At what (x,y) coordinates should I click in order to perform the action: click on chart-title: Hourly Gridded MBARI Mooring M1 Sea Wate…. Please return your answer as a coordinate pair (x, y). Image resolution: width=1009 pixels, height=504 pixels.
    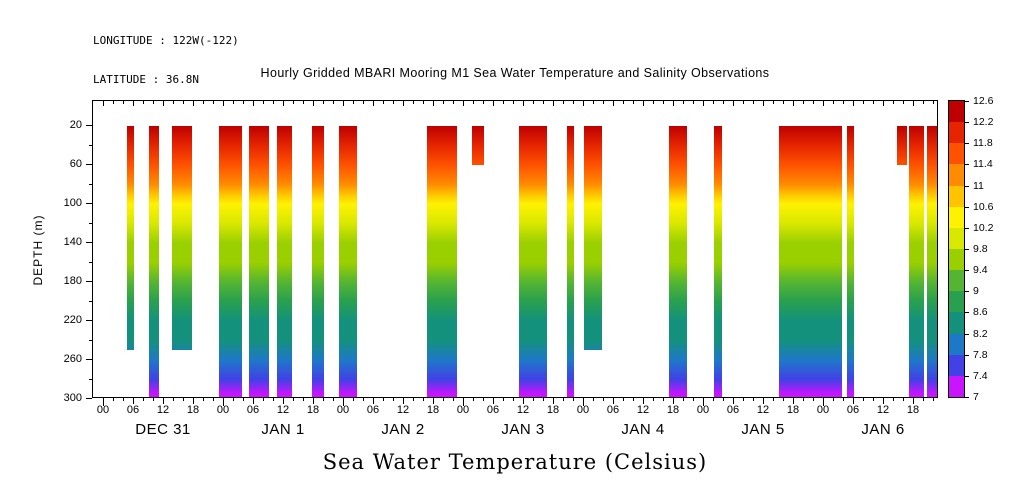
    Looking at the image, I should click on (515, 73).